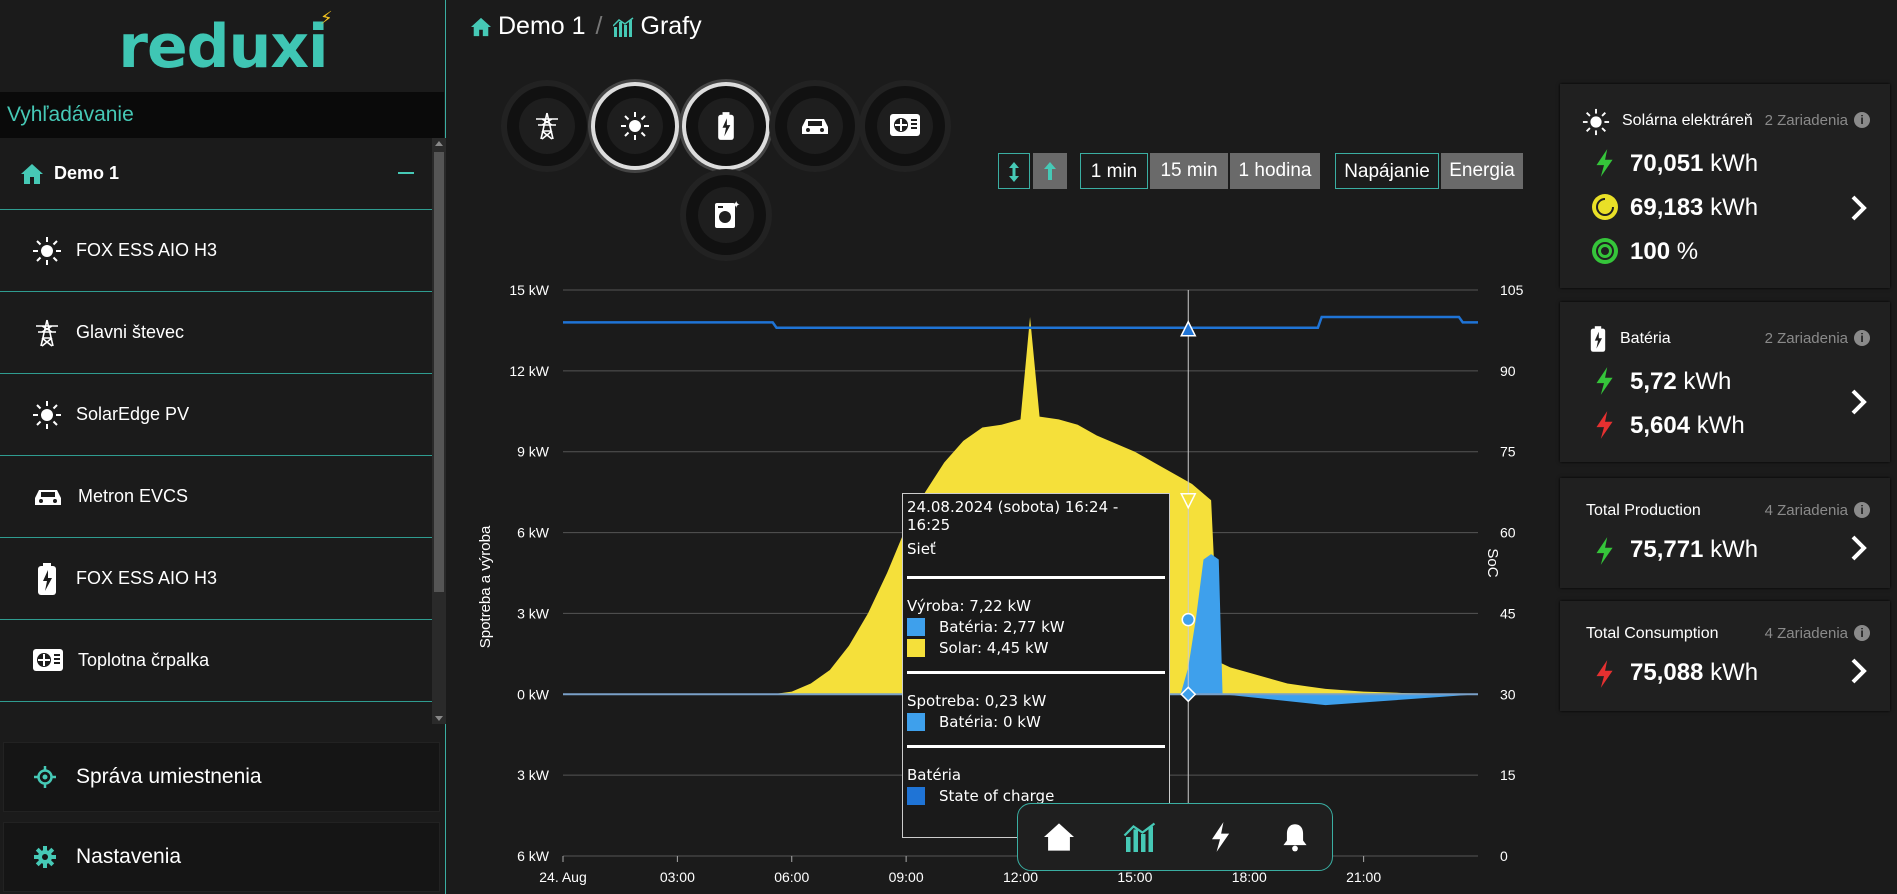  I want to click on sidebar-scrollbar, so click(439, 431).